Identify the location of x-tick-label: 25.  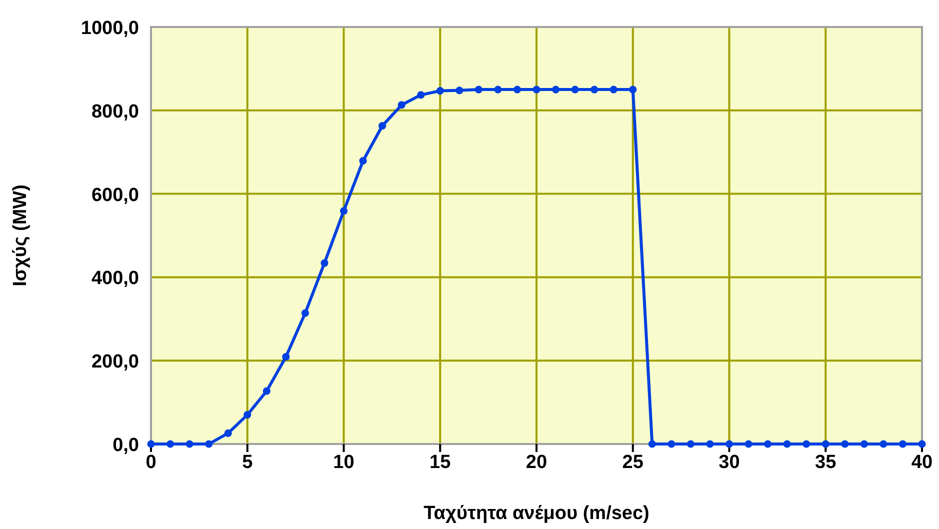
(633, 462).